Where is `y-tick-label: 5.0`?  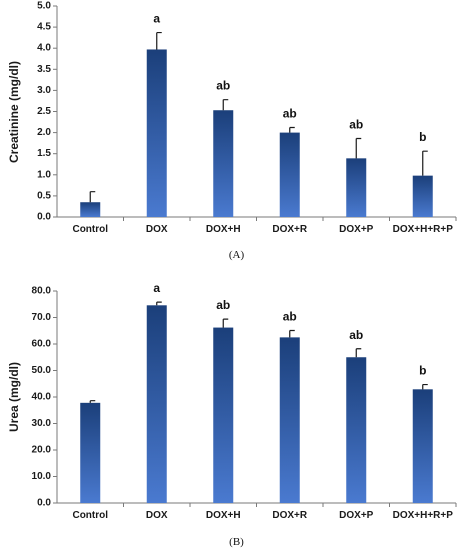 y-tick-label: 5.0 is located at coordinates (44, 6).